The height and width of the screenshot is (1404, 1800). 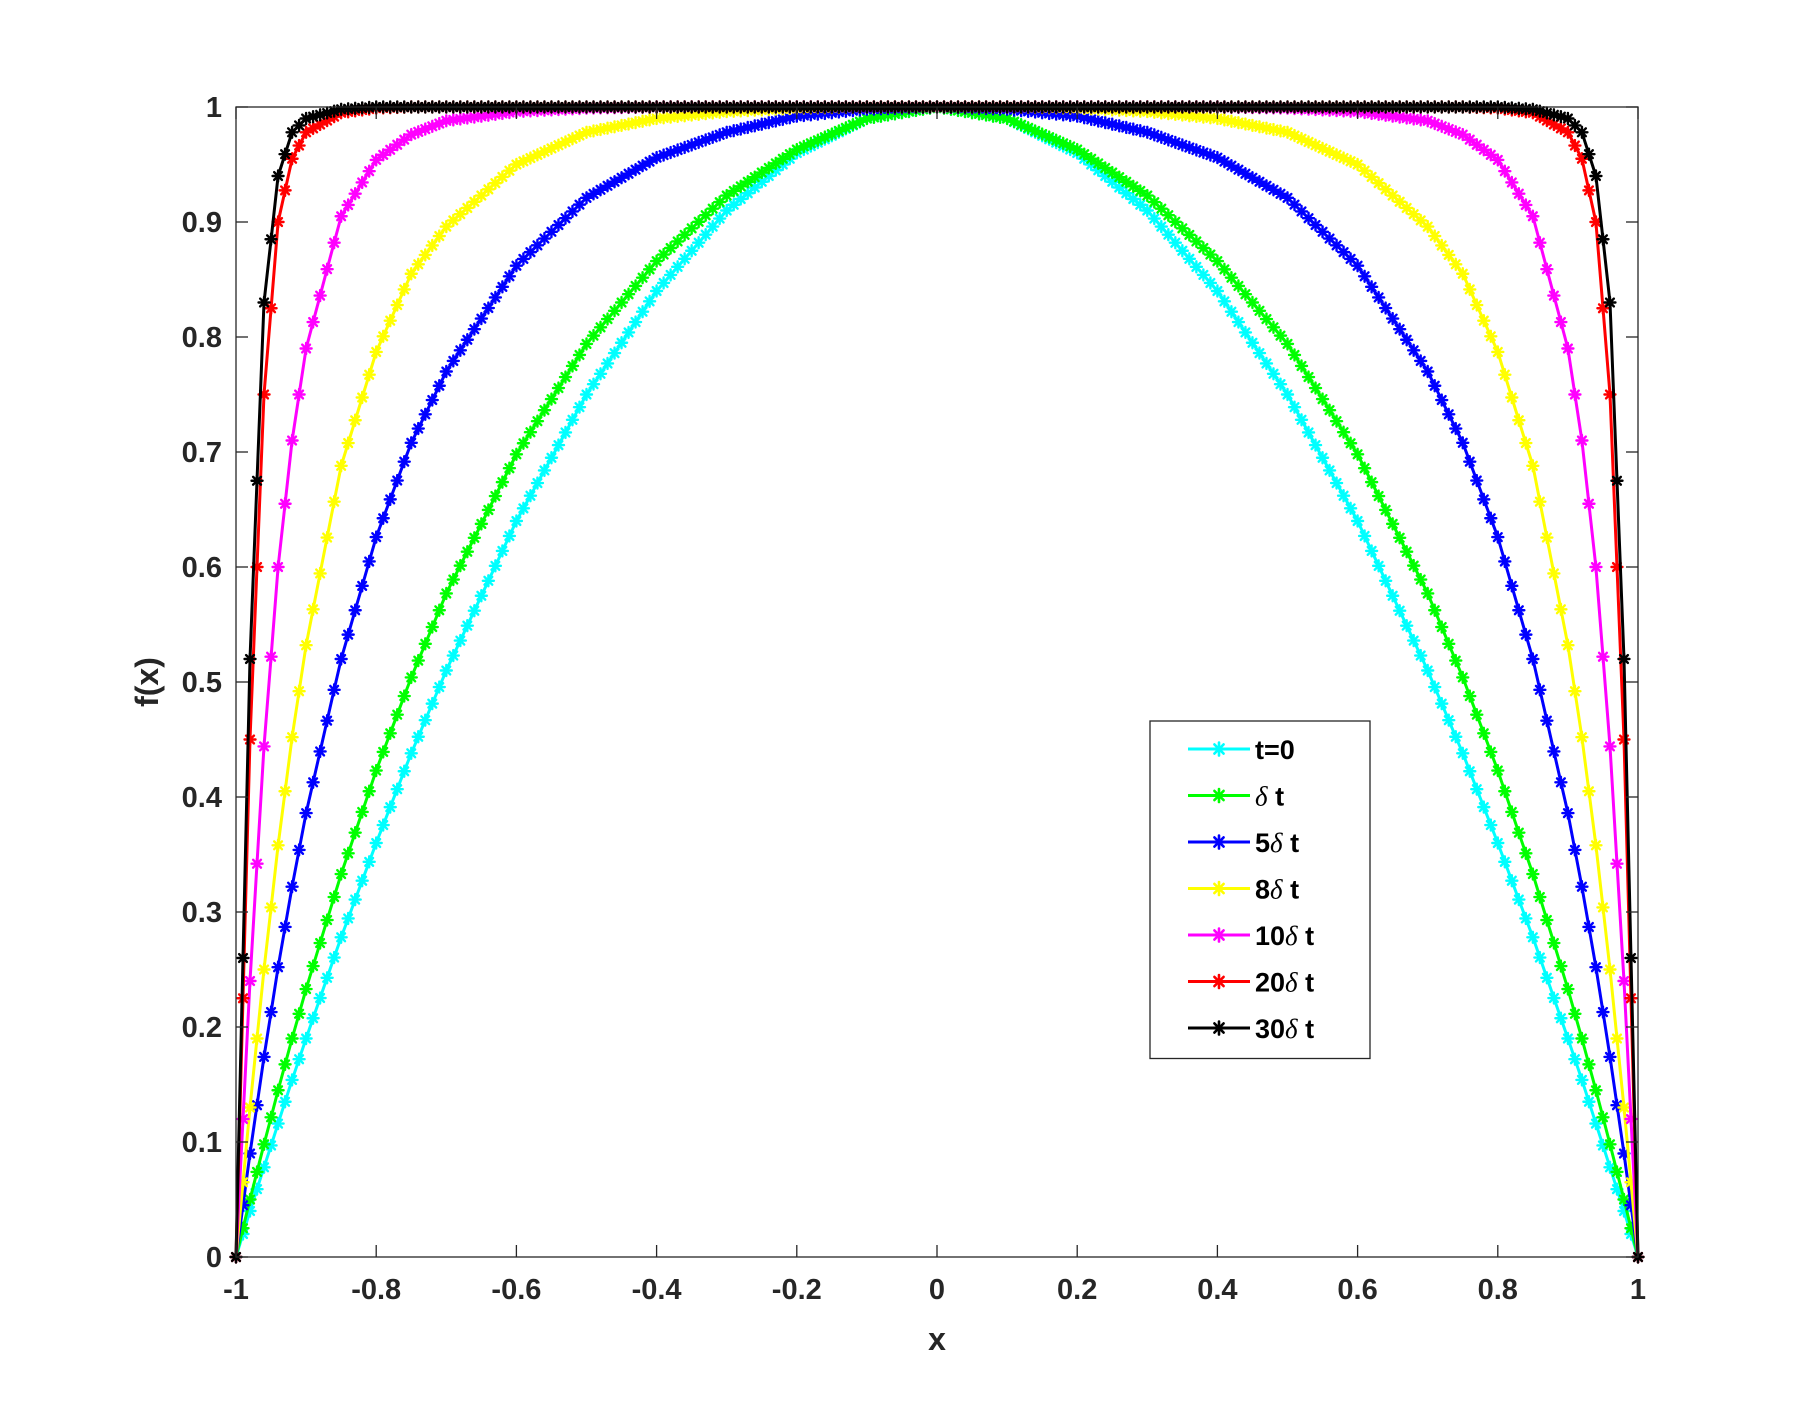 What do you see at coordinates (147, 682) in the screenshot?
I see `y-axis-label: f(x)` at bounding box center [147, 682].